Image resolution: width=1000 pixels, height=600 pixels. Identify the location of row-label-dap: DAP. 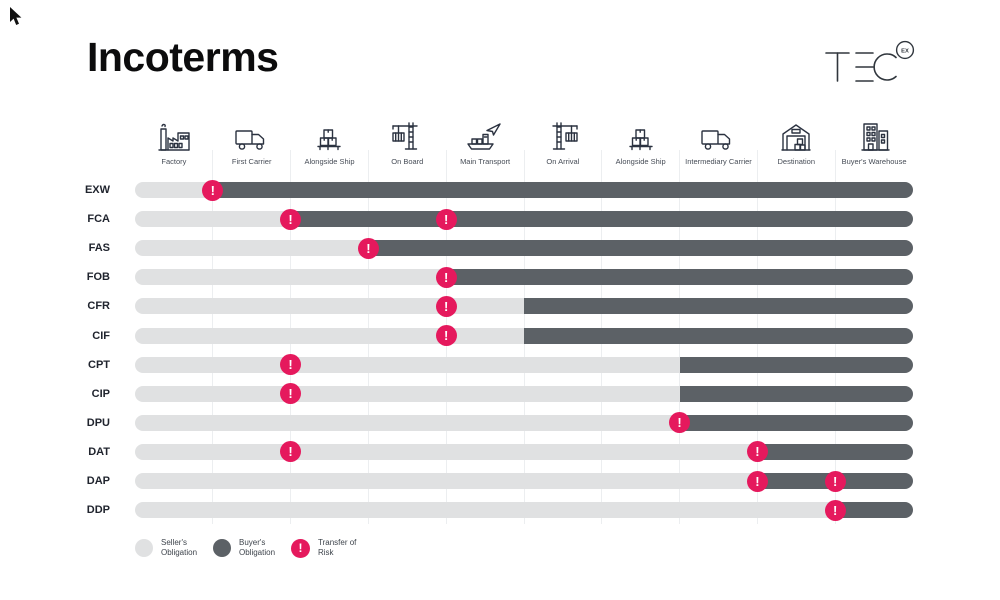
(98, 481).